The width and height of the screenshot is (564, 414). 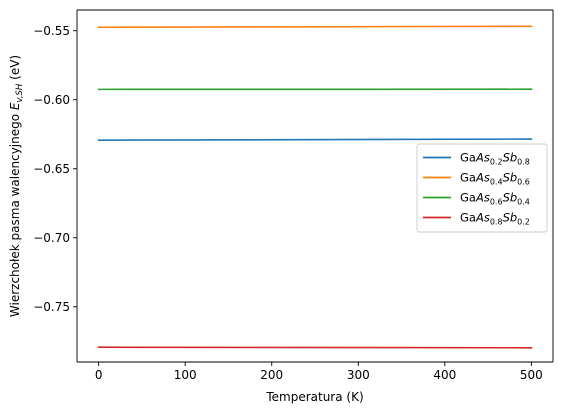 I want to click on y-tick-label: −0.75, so click(x=51, y=307).